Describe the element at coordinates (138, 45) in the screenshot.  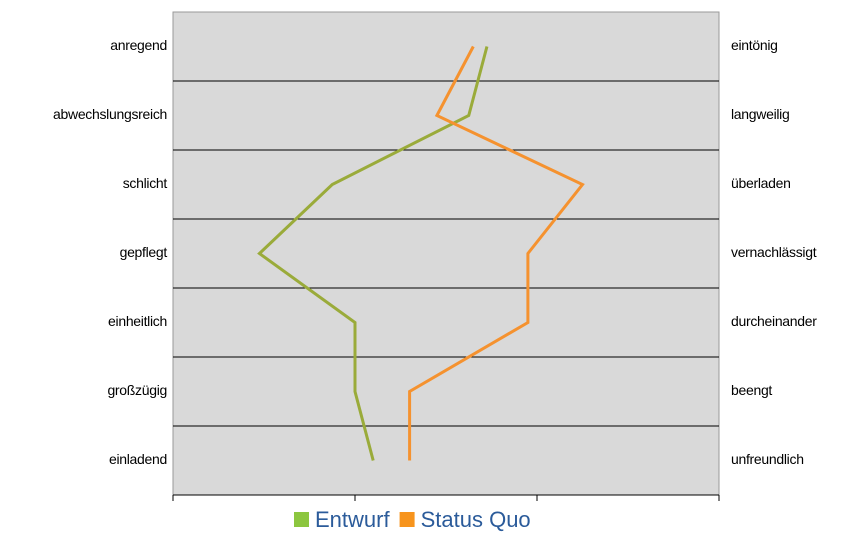
I see `left-label: anregend` at that location.